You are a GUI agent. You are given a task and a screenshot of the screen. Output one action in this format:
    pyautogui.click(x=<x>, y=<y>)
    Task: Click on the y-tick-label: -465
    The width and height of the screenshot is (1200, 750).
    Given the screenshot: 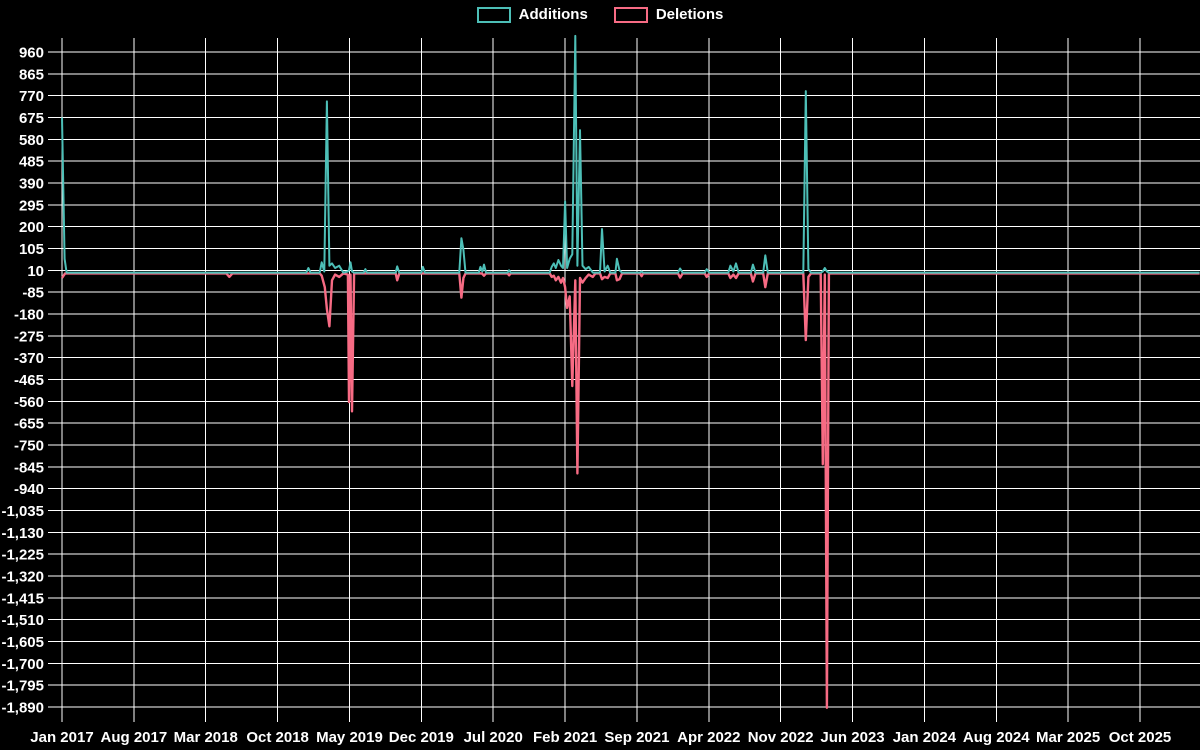 What is the action you would take?
    pyautogui.click(x=29, y=380)
    